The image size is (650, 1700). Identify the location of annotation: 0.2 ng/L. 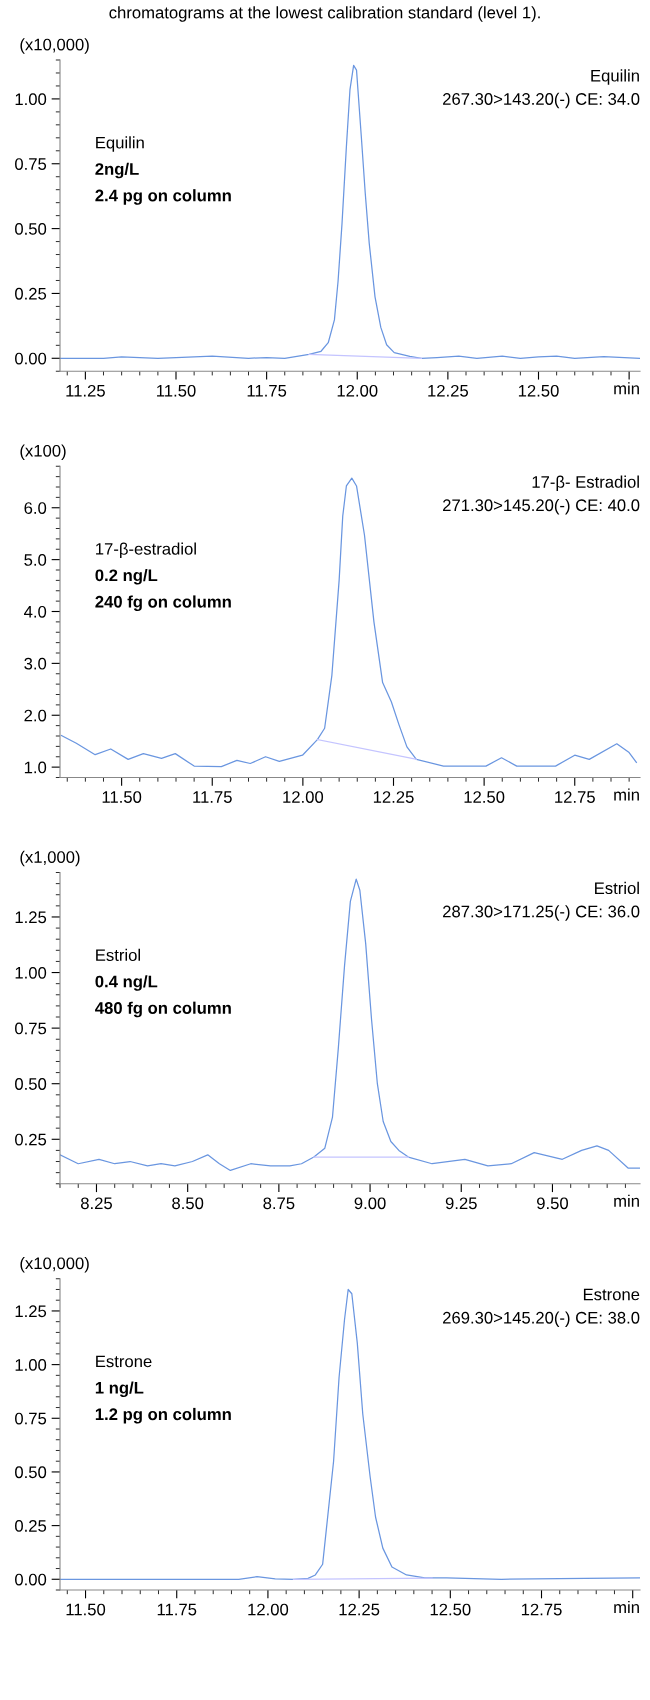
(126, 576).